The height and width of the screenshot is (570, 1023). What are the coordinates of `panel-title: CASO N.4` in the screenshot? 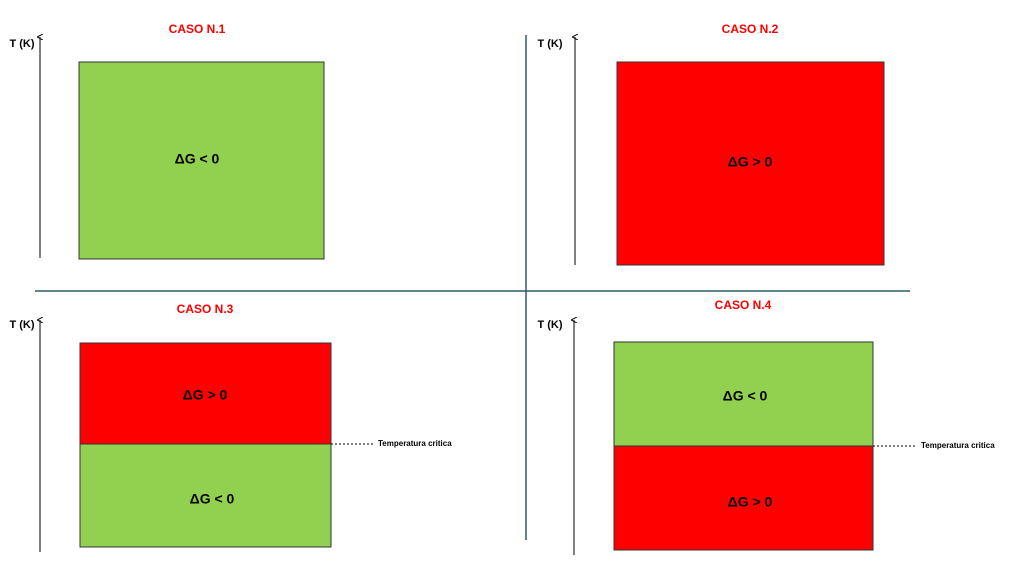 It's located at (743, 305).